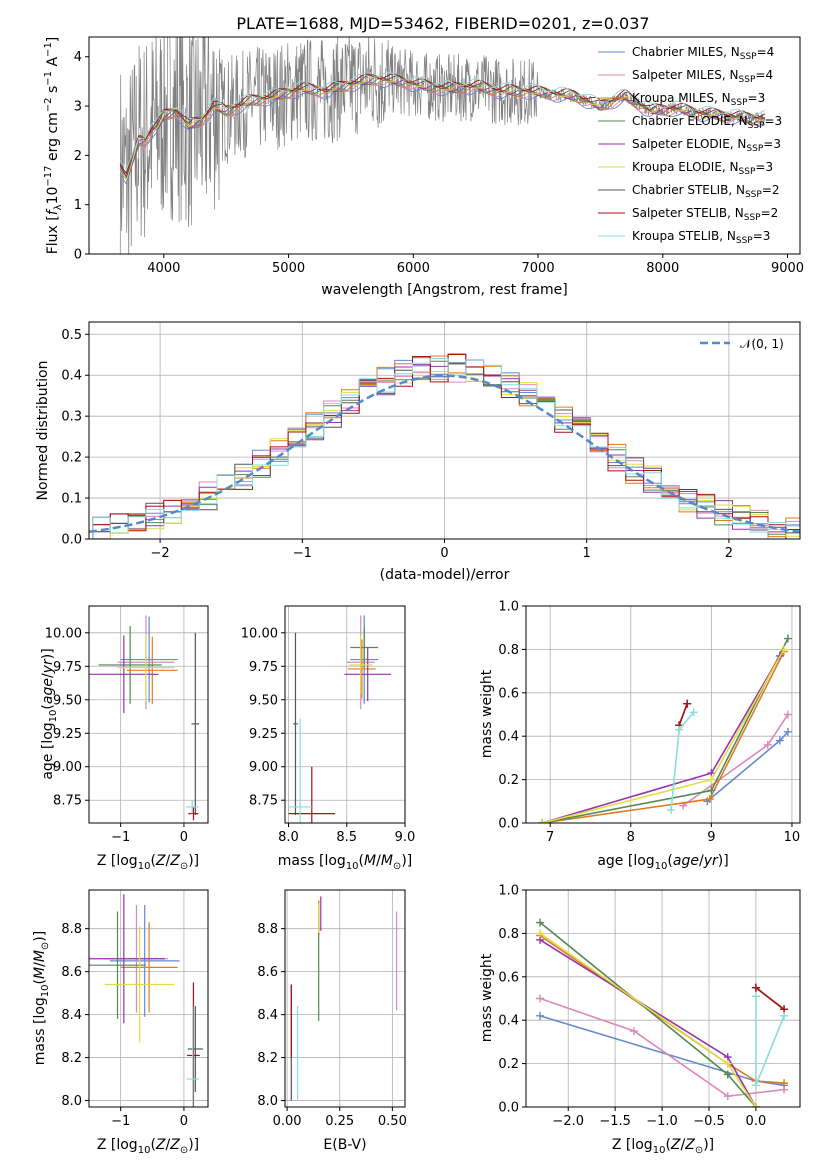 The height and width of the screenshot is (1170, 819). What do you see at coordinates (78, 255) in the screenshot?
I see `y-tick-label: 0` at bounding box center [78, 255].